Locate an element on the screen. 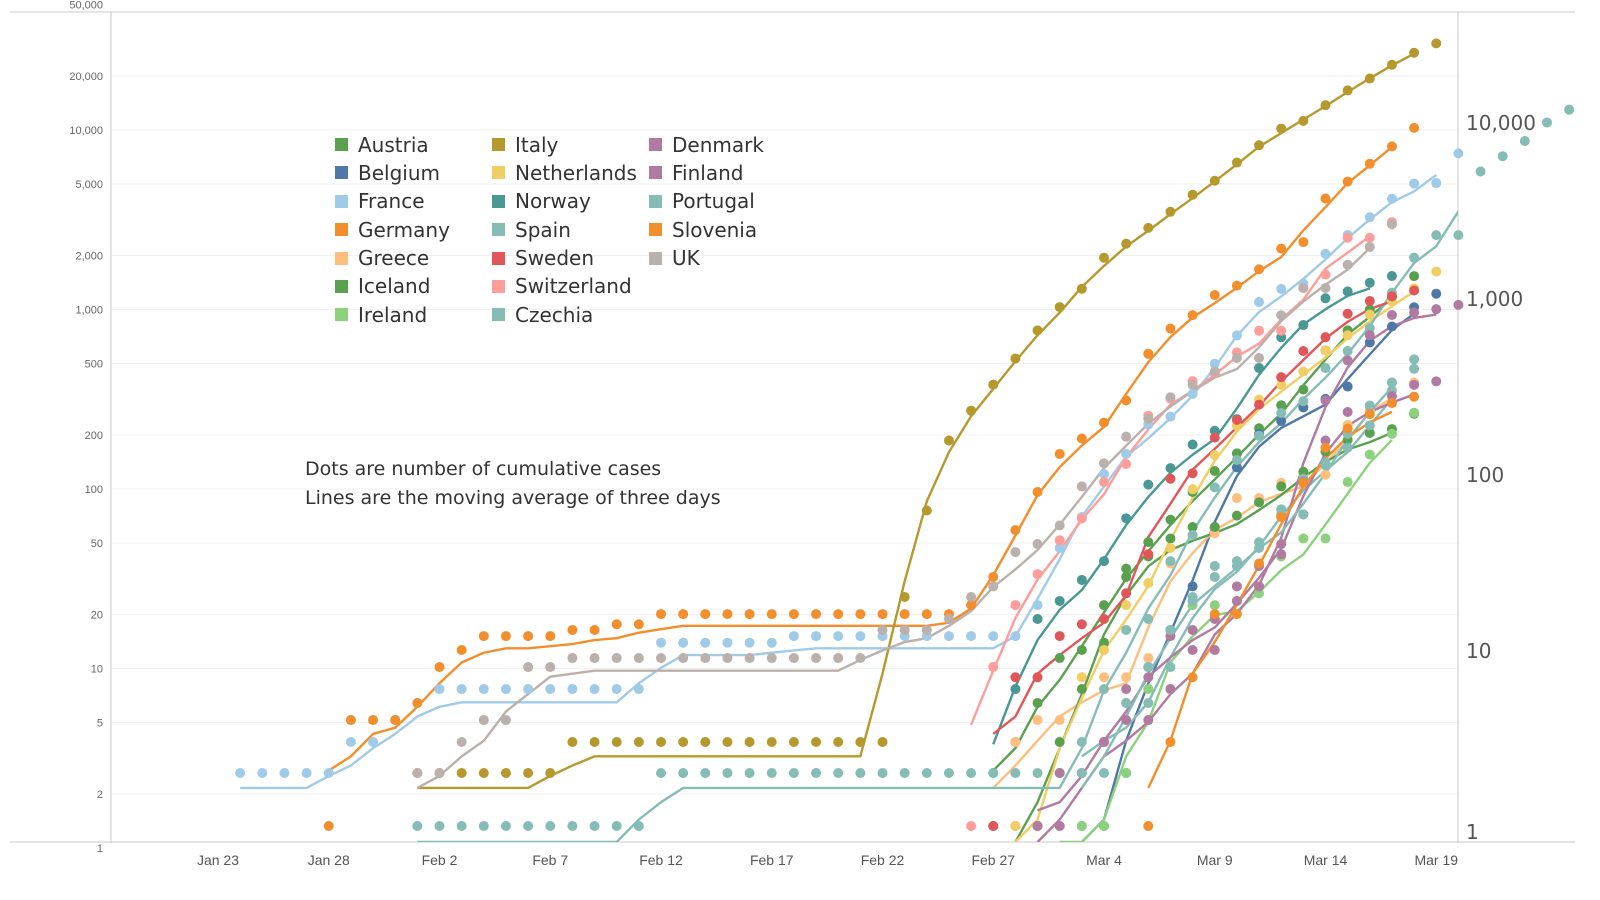 This screenshot has width=1600, height=900. dot-belgium is located at coordinates (1436, 293).